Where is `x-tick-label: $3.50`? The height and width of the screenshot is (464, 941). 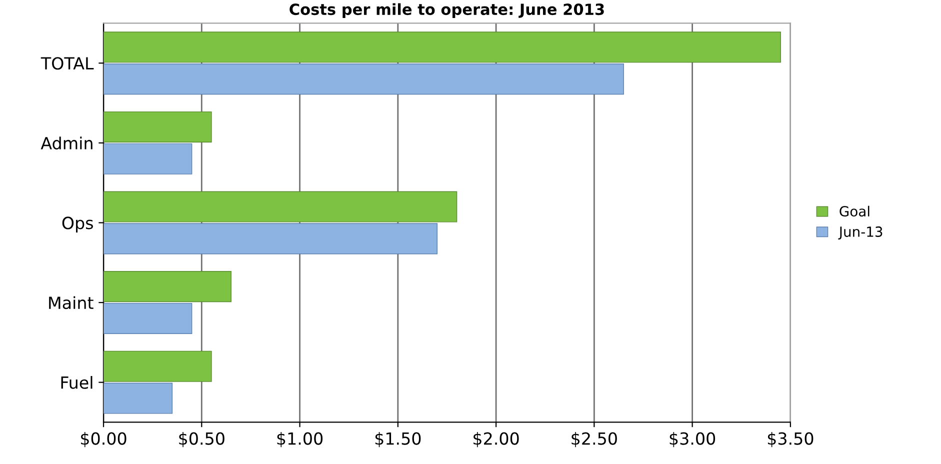 x-tick-label: $3.50 is located at coordinates (791, 440).